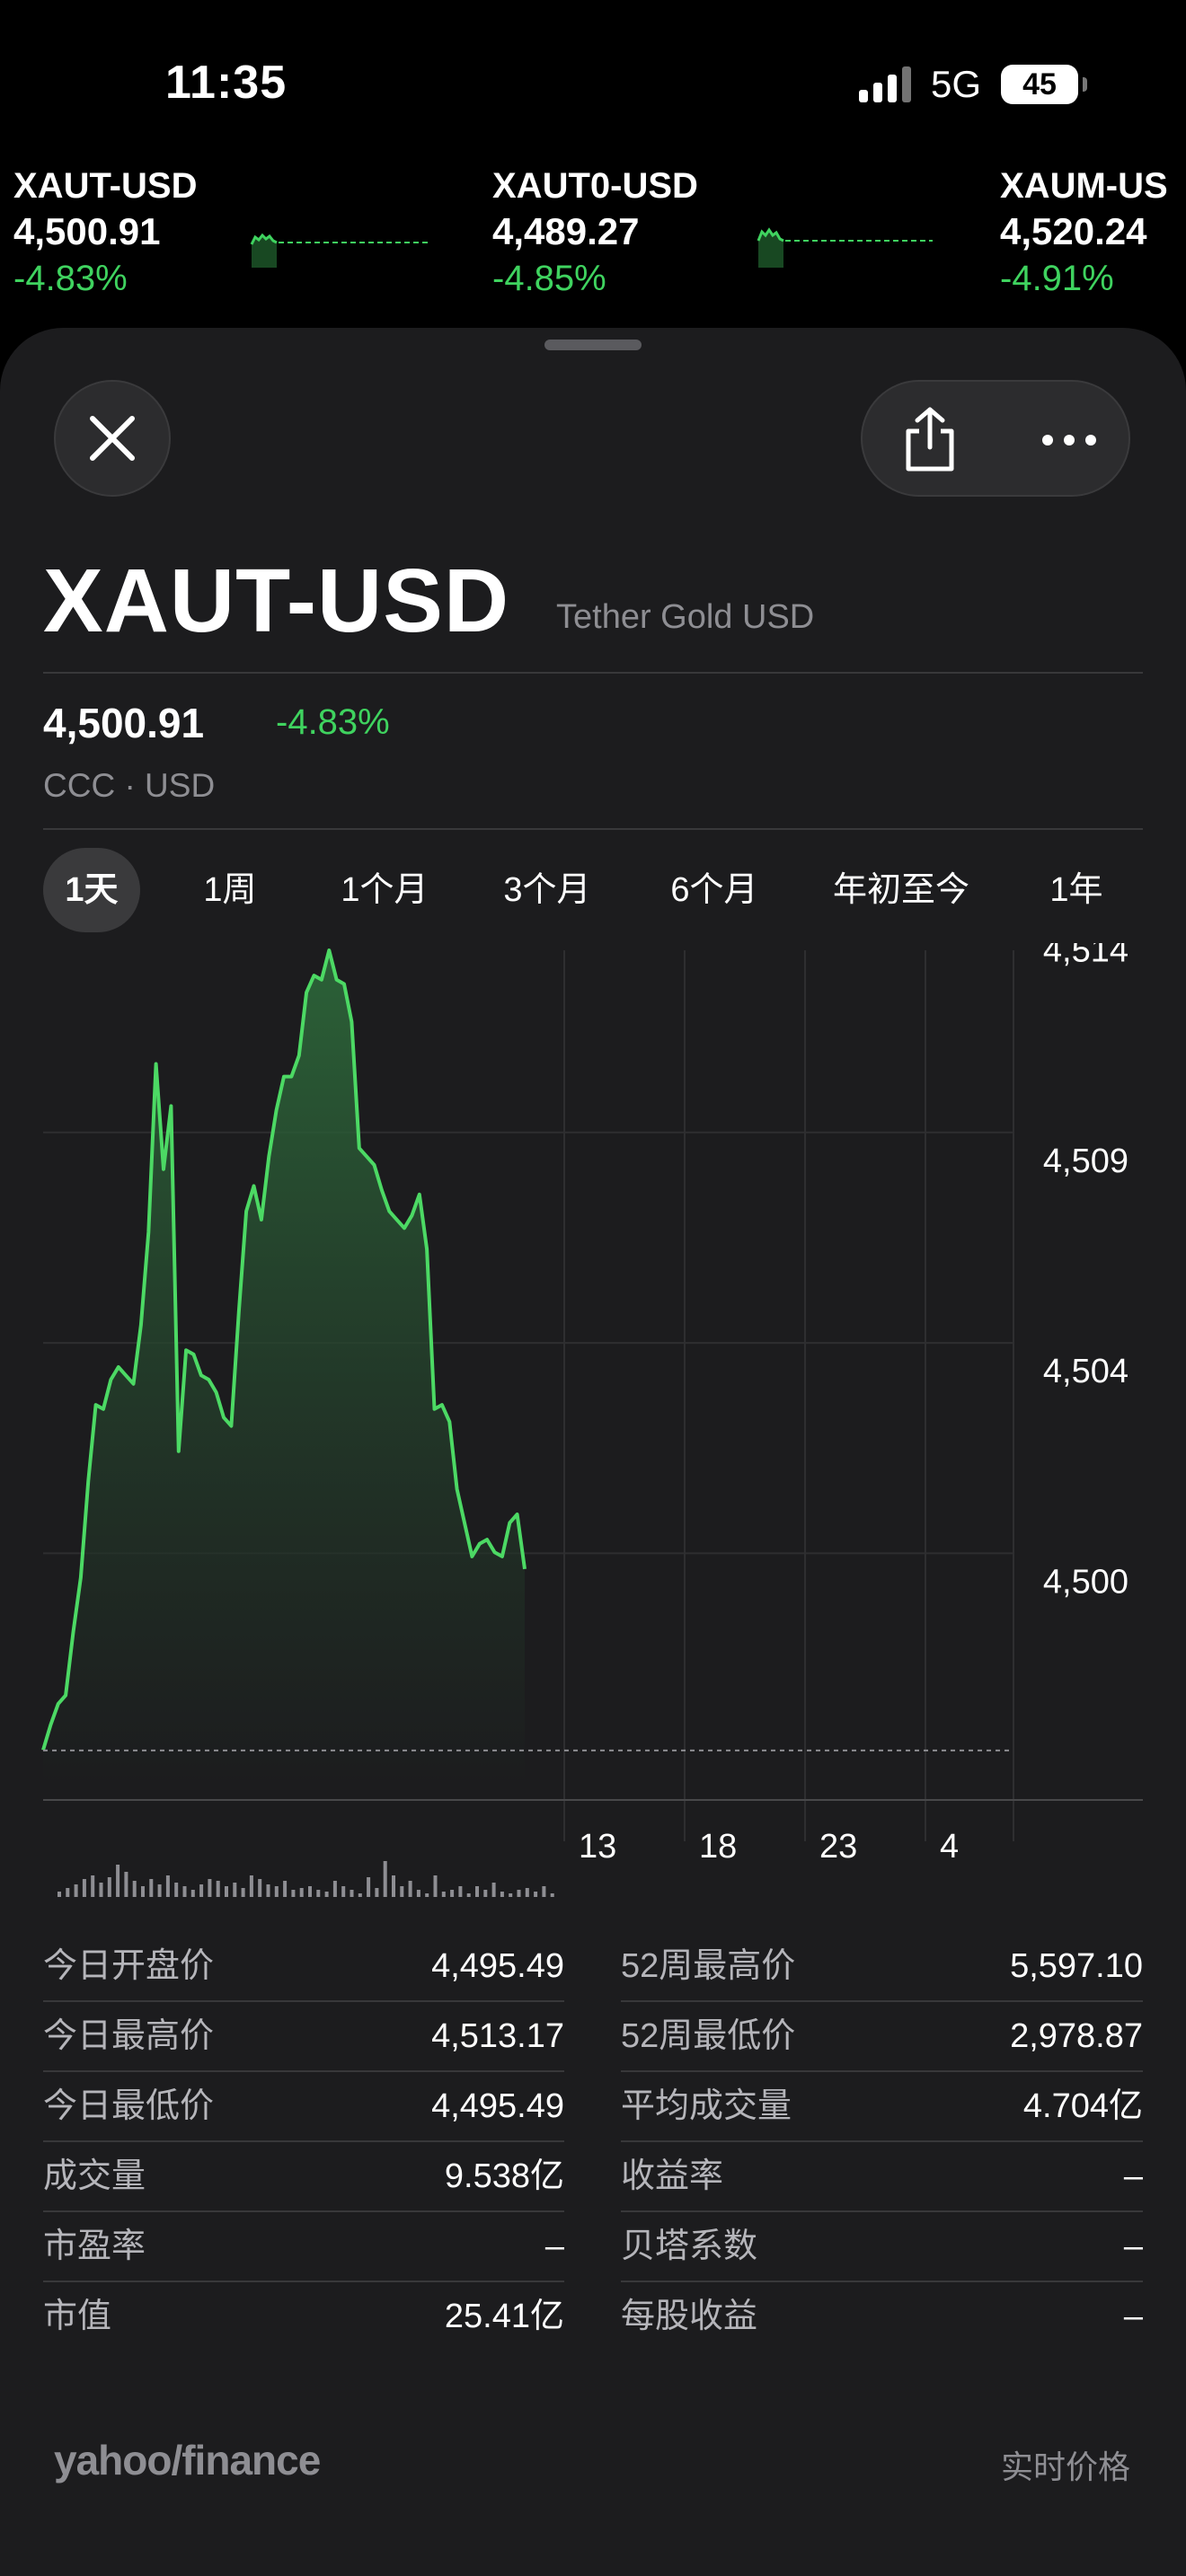 This screenshot has height=2576, width=1186. Describe the element at coordinates (882, 2246) in the screenshot. I see `stat-beta: 贝塔系数 –` at that location.